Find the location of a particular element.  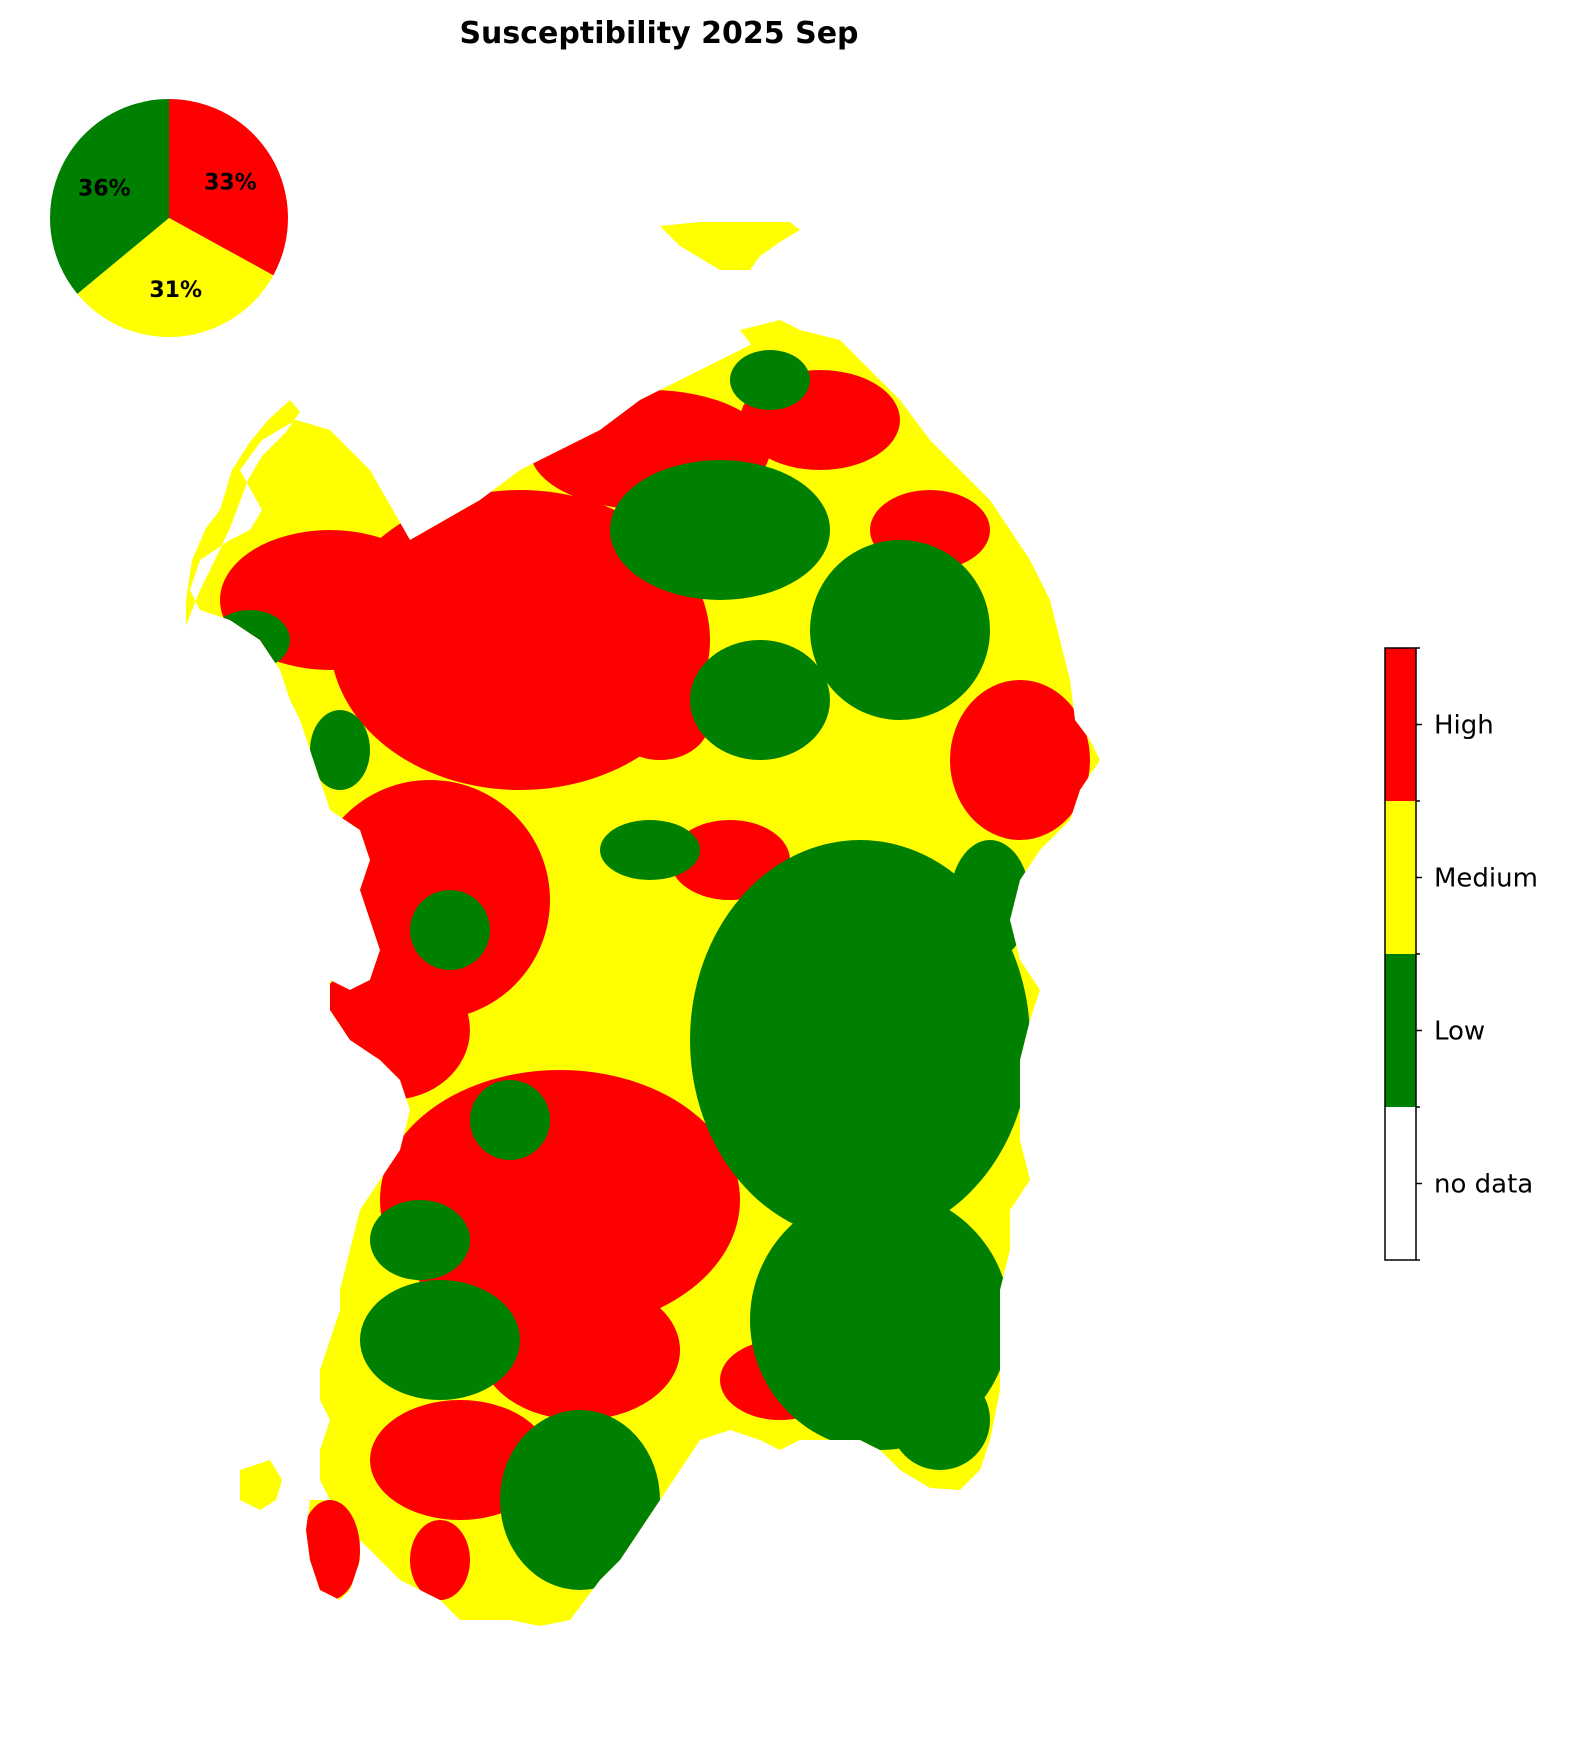

class-share-pie-chart: 33% 31% 36% is located at coordinates (169, 218).